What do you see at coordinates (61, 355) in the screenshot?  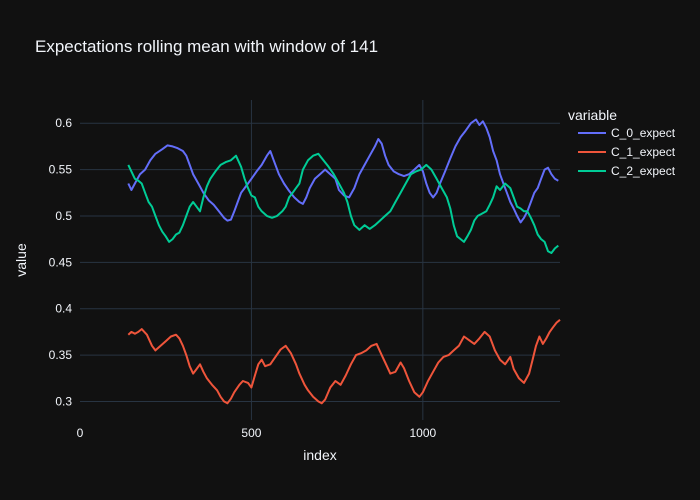 I see `y-tick-label: 0.35` at bounding box center [61, 355].